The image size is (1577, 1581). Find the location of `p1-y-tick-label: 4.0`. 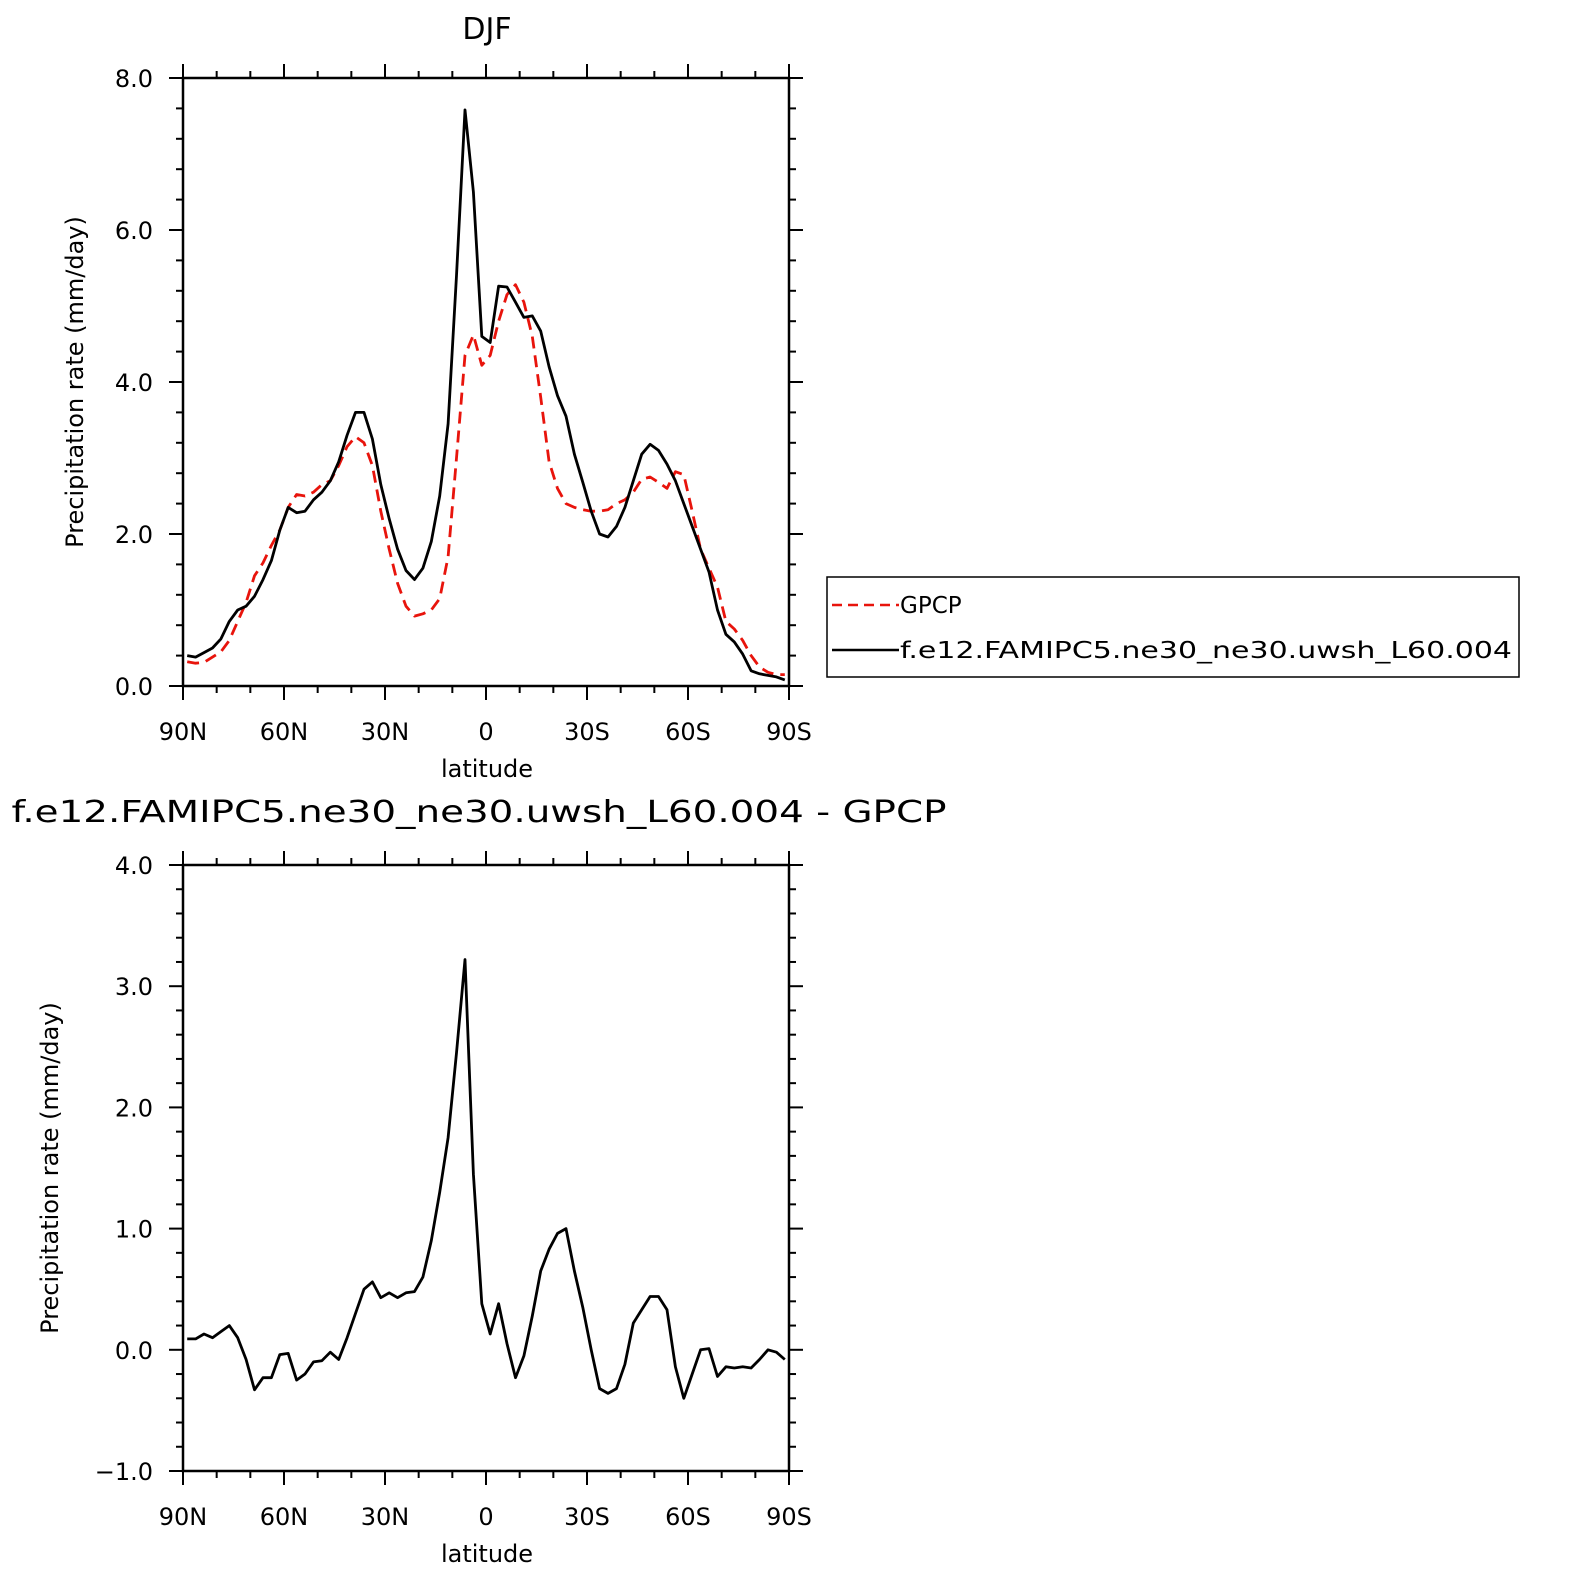

p1-y-tick-label: 4.0 is located at coordinates (134, 866).